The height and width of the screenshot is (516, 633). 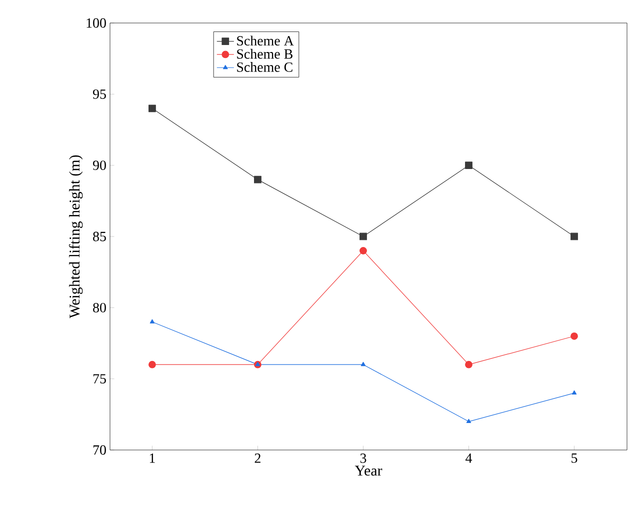 What do you see at coordinates (99, 450) in the screenshot?
I see `y-tick-label: 70` at bounding box center [99, 450].